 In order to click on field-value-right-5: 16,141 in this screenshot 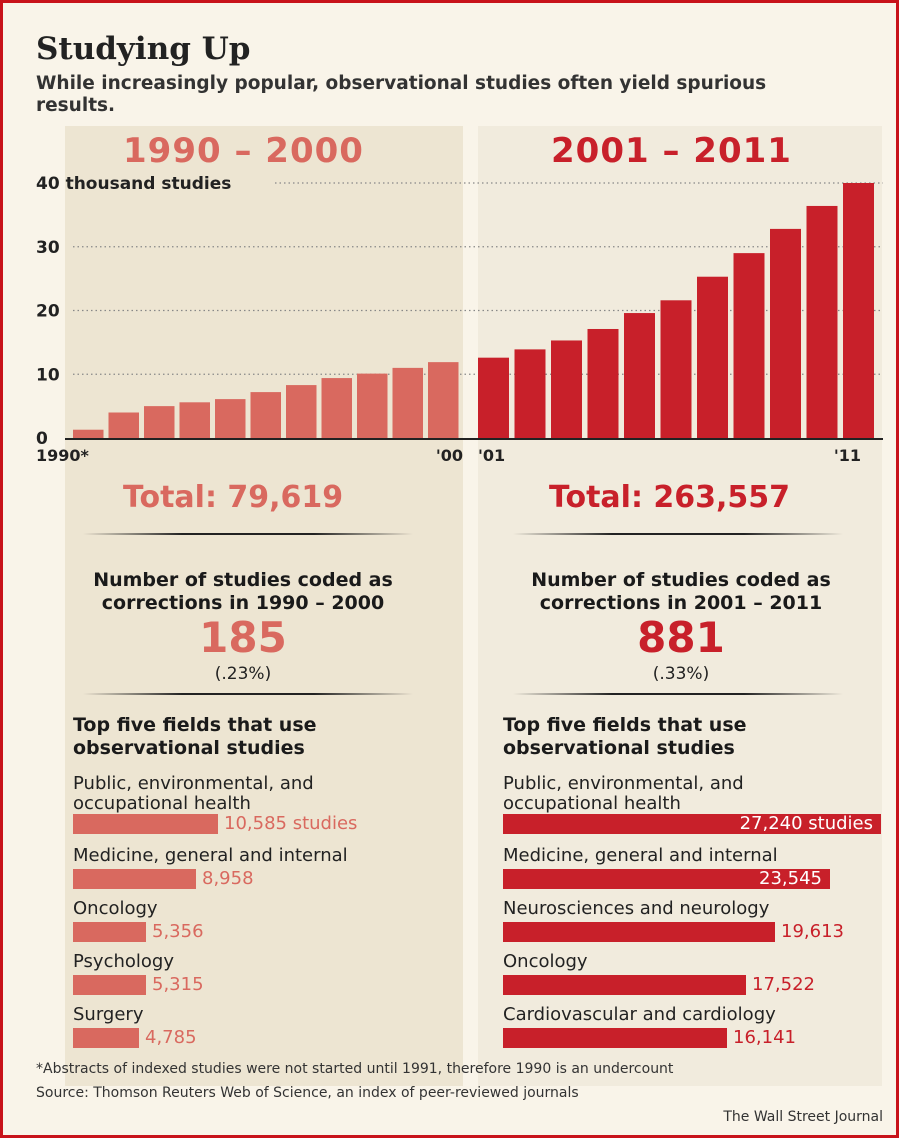, I will do `click(764, 1037)`.